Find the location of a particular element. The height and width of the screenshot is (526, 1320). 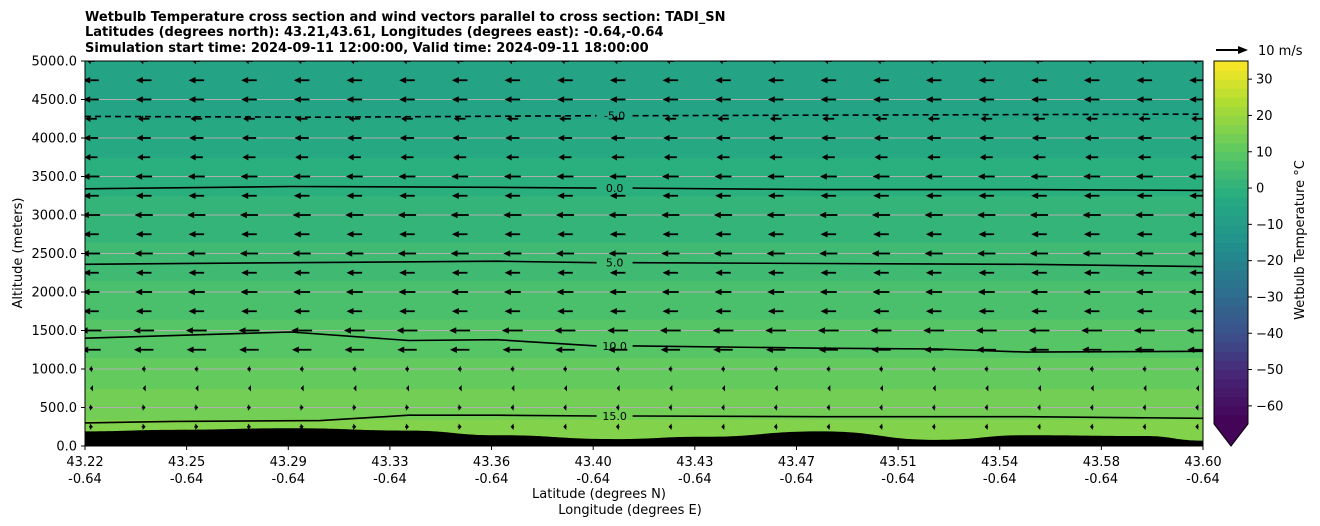

colorbar-label: Wetbulb Temperature °C is located at coordinates (1300, 240).